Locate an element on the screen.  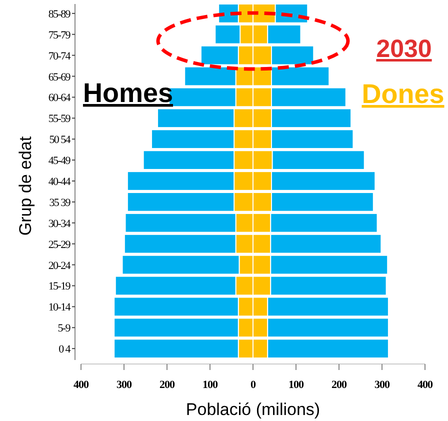
y-tick-label: 70-74 is located at coordinates (60, 56).